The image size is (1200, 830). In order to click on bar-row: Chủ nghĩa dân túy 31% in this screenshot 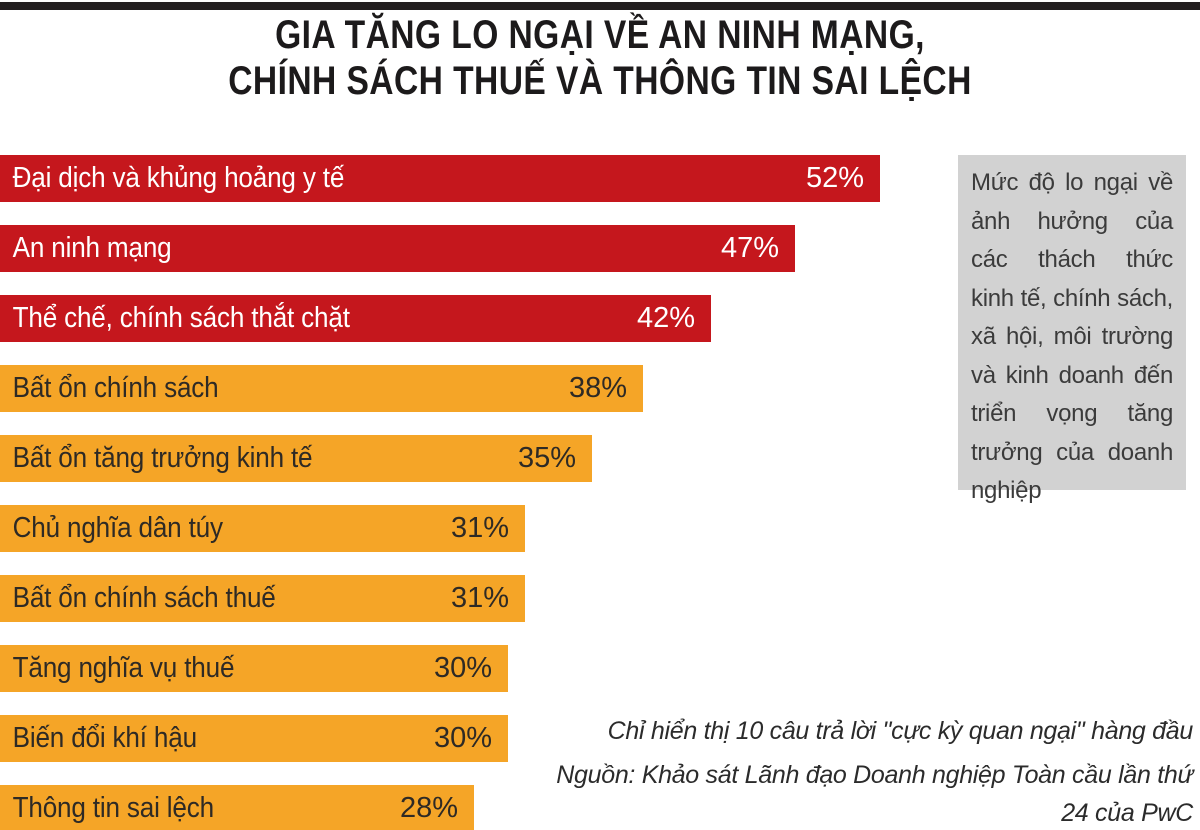, I will do `click(262, 528)`.